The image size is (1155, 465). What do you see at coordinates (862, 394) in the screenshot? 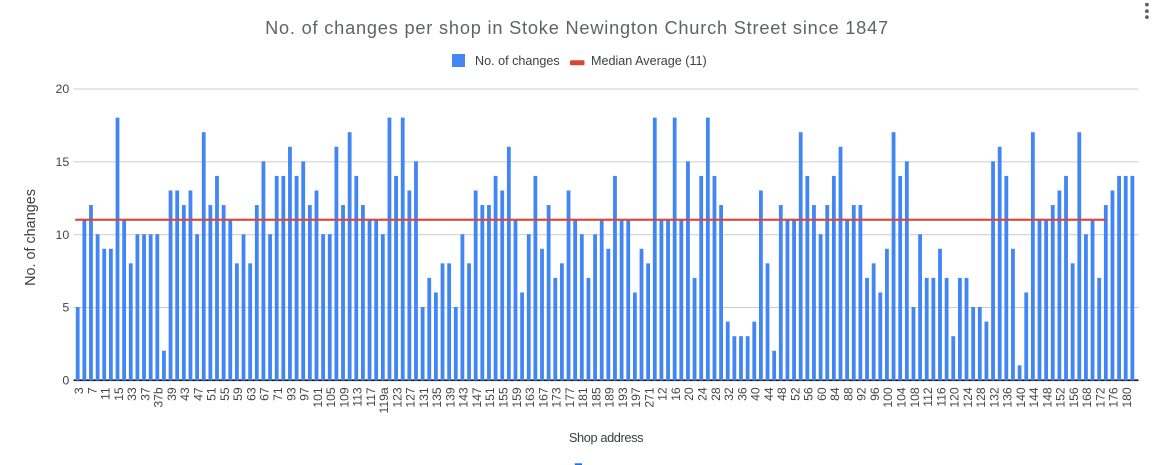
I see `svg-text: 92` at bounding box center [862, 394].